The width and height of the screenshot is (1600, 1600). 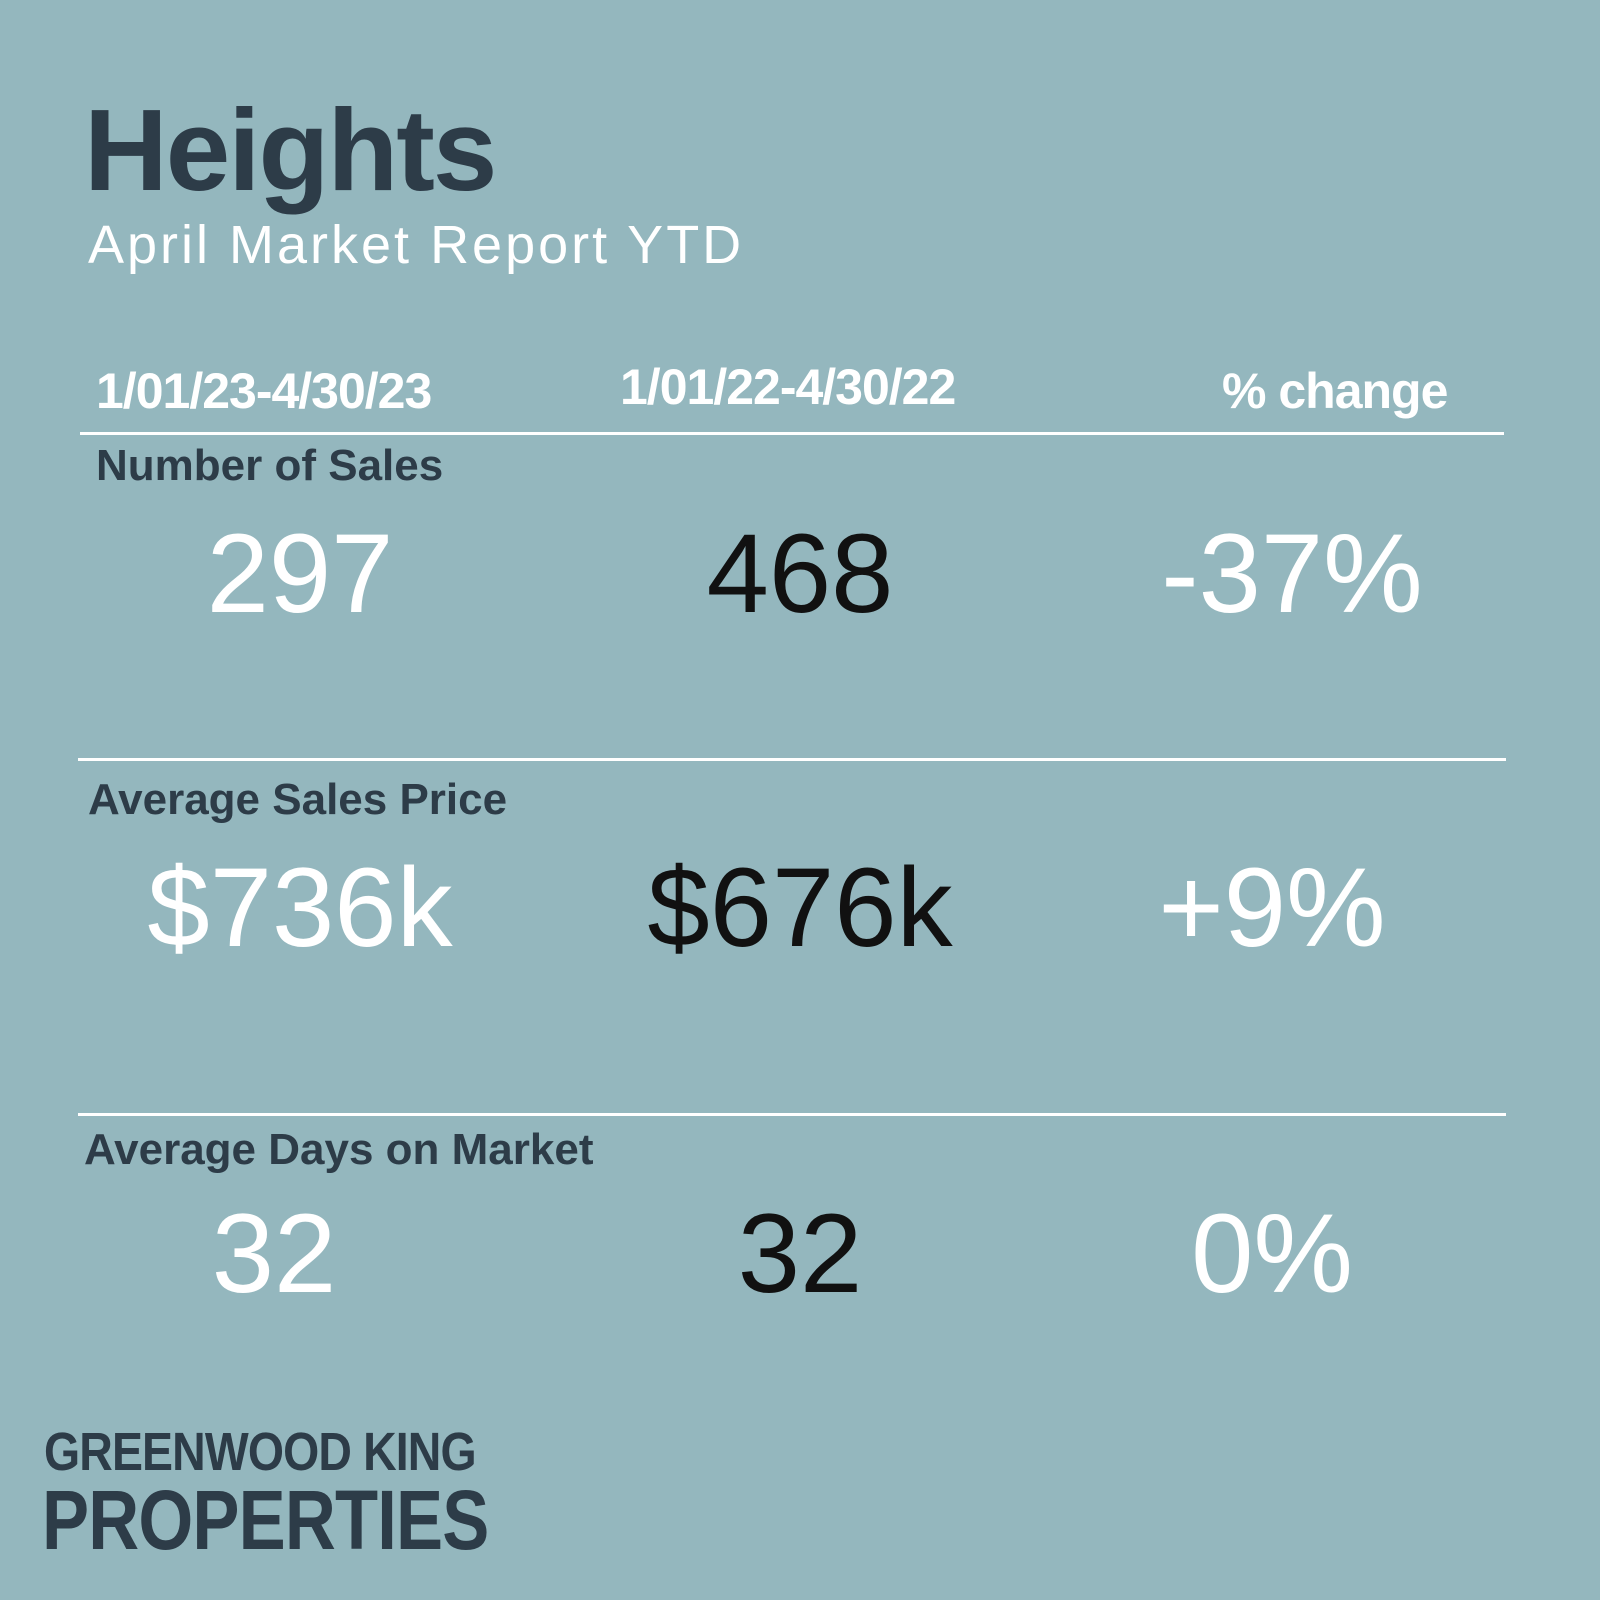 I want to click on average-days-on-market-previous: 32, so click(x=800, y=1253).